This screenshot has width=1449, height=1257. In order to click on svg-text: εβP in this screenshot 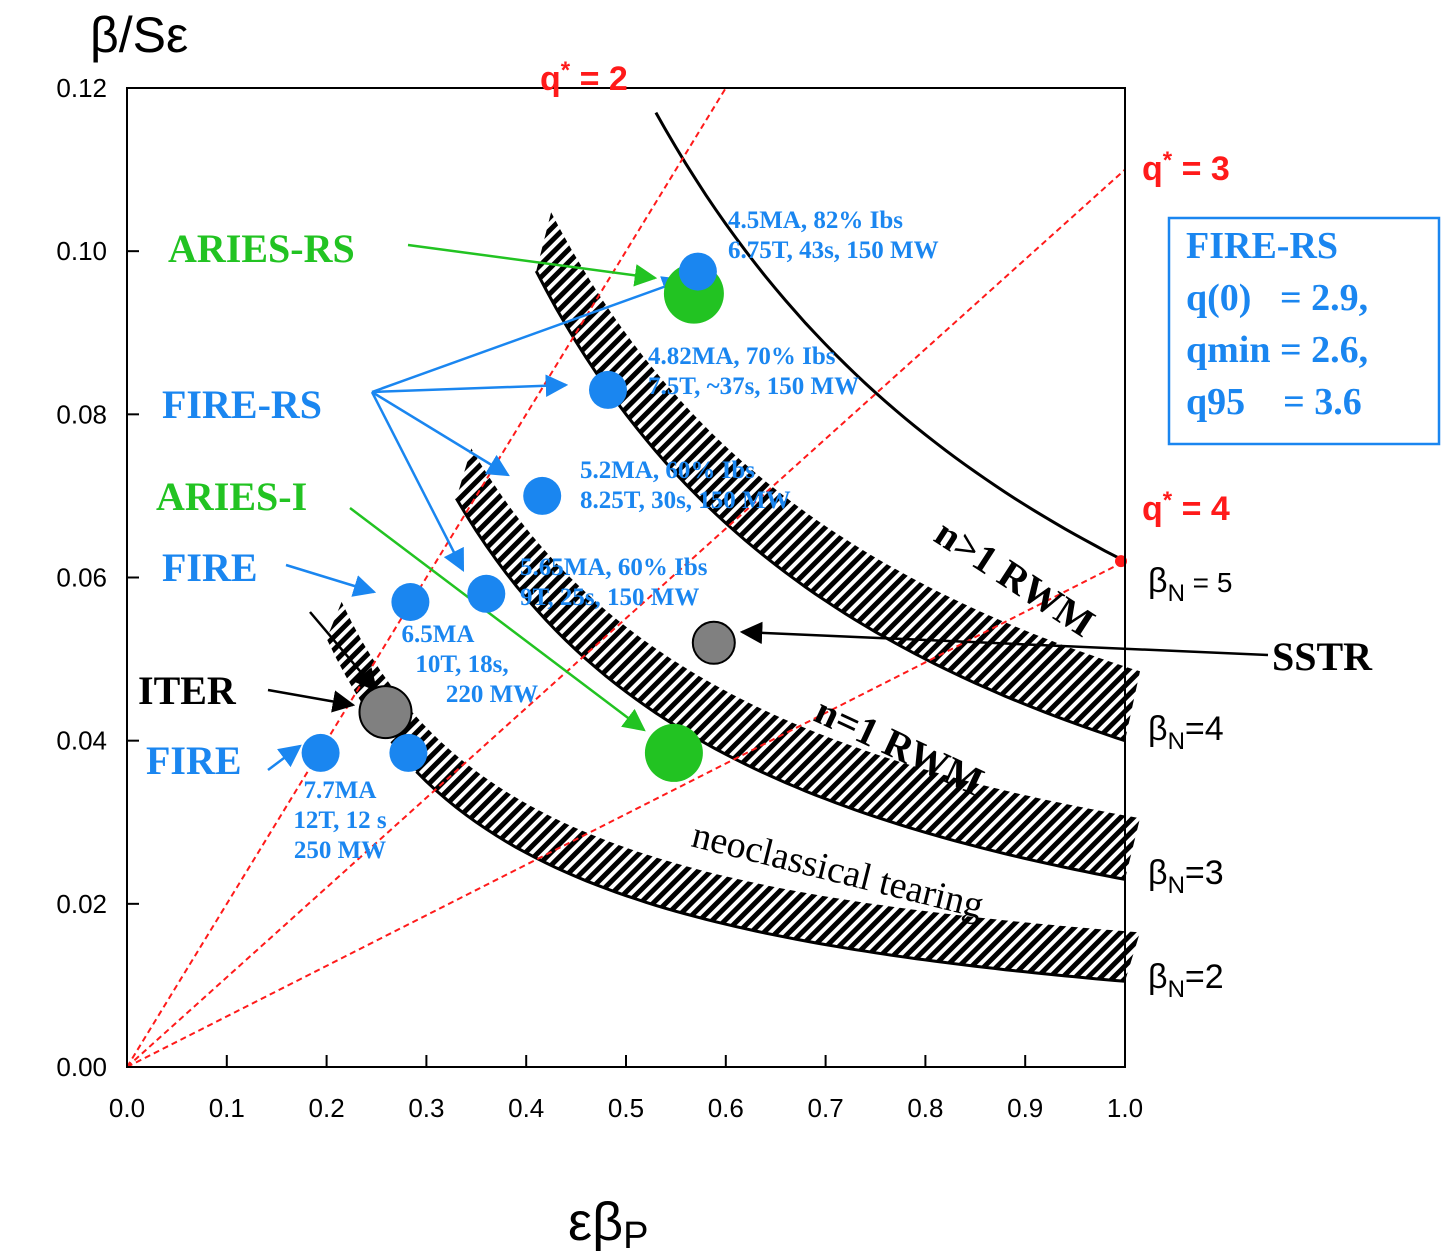, I will do `click(608, 1224)`.